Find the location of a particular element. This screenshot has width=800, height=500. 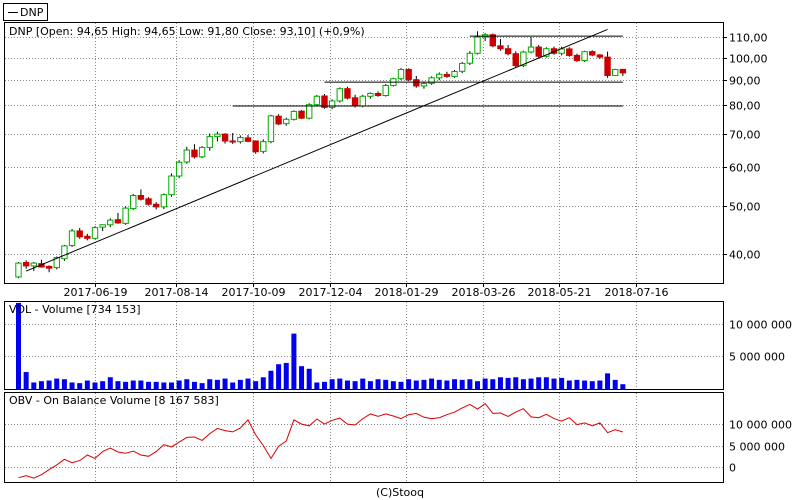

obv-y-axis-tick-label: 10 000 000 is located at coordinates (760, 425).